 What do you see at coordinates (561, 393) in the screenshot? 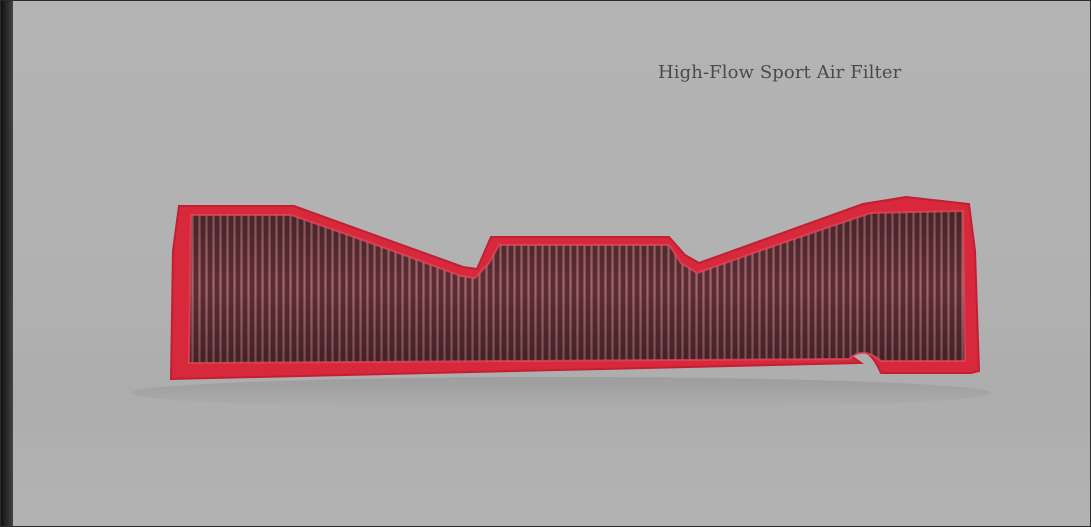
I see `floor-shadow` at bounding box center [561, 393].